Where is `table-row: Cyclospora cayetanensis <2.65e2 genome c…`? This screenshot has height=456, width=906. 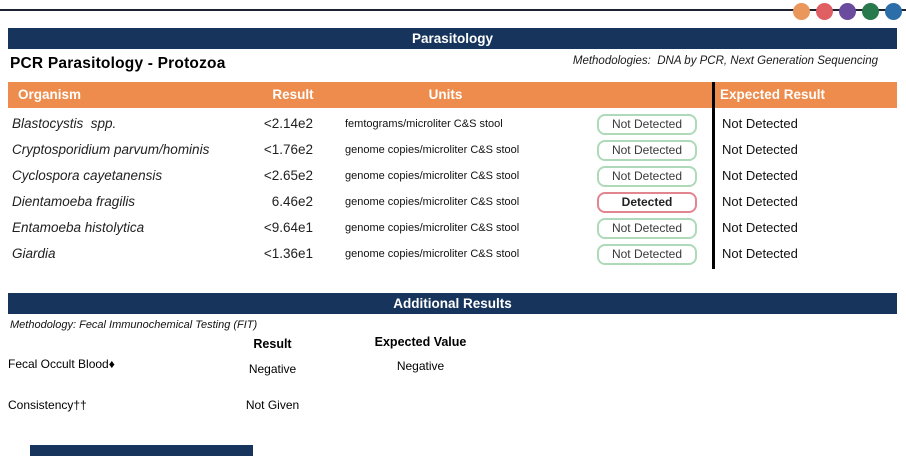 table-row: Cyclospora cayetanensis <2.65e2 genome c… is located at coordinates (452, 177).